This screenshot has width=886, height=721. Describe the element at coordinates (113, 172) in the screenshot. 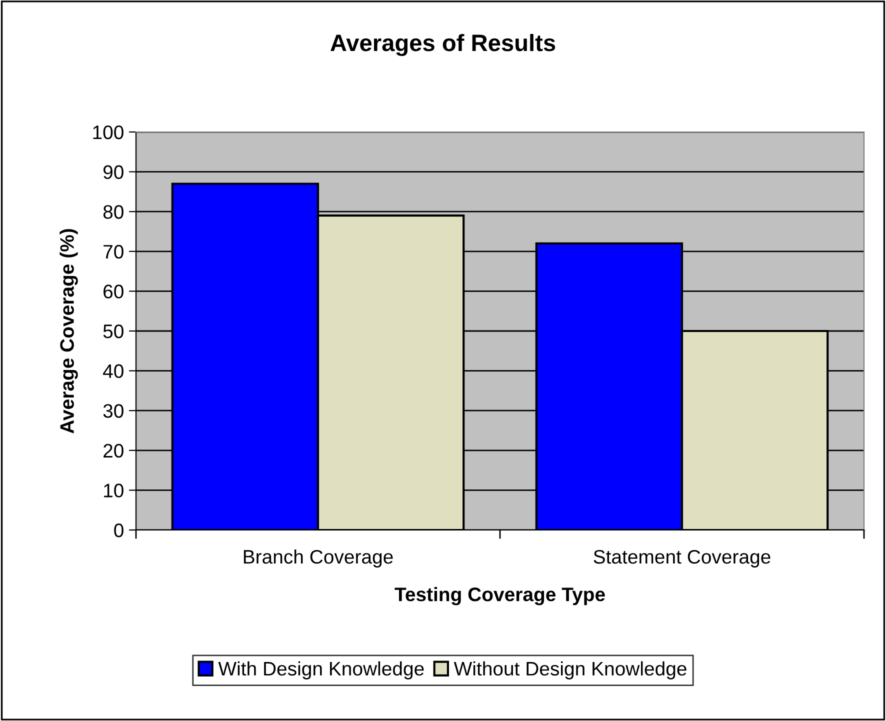

I see `y-tick-label: 90` at that location.